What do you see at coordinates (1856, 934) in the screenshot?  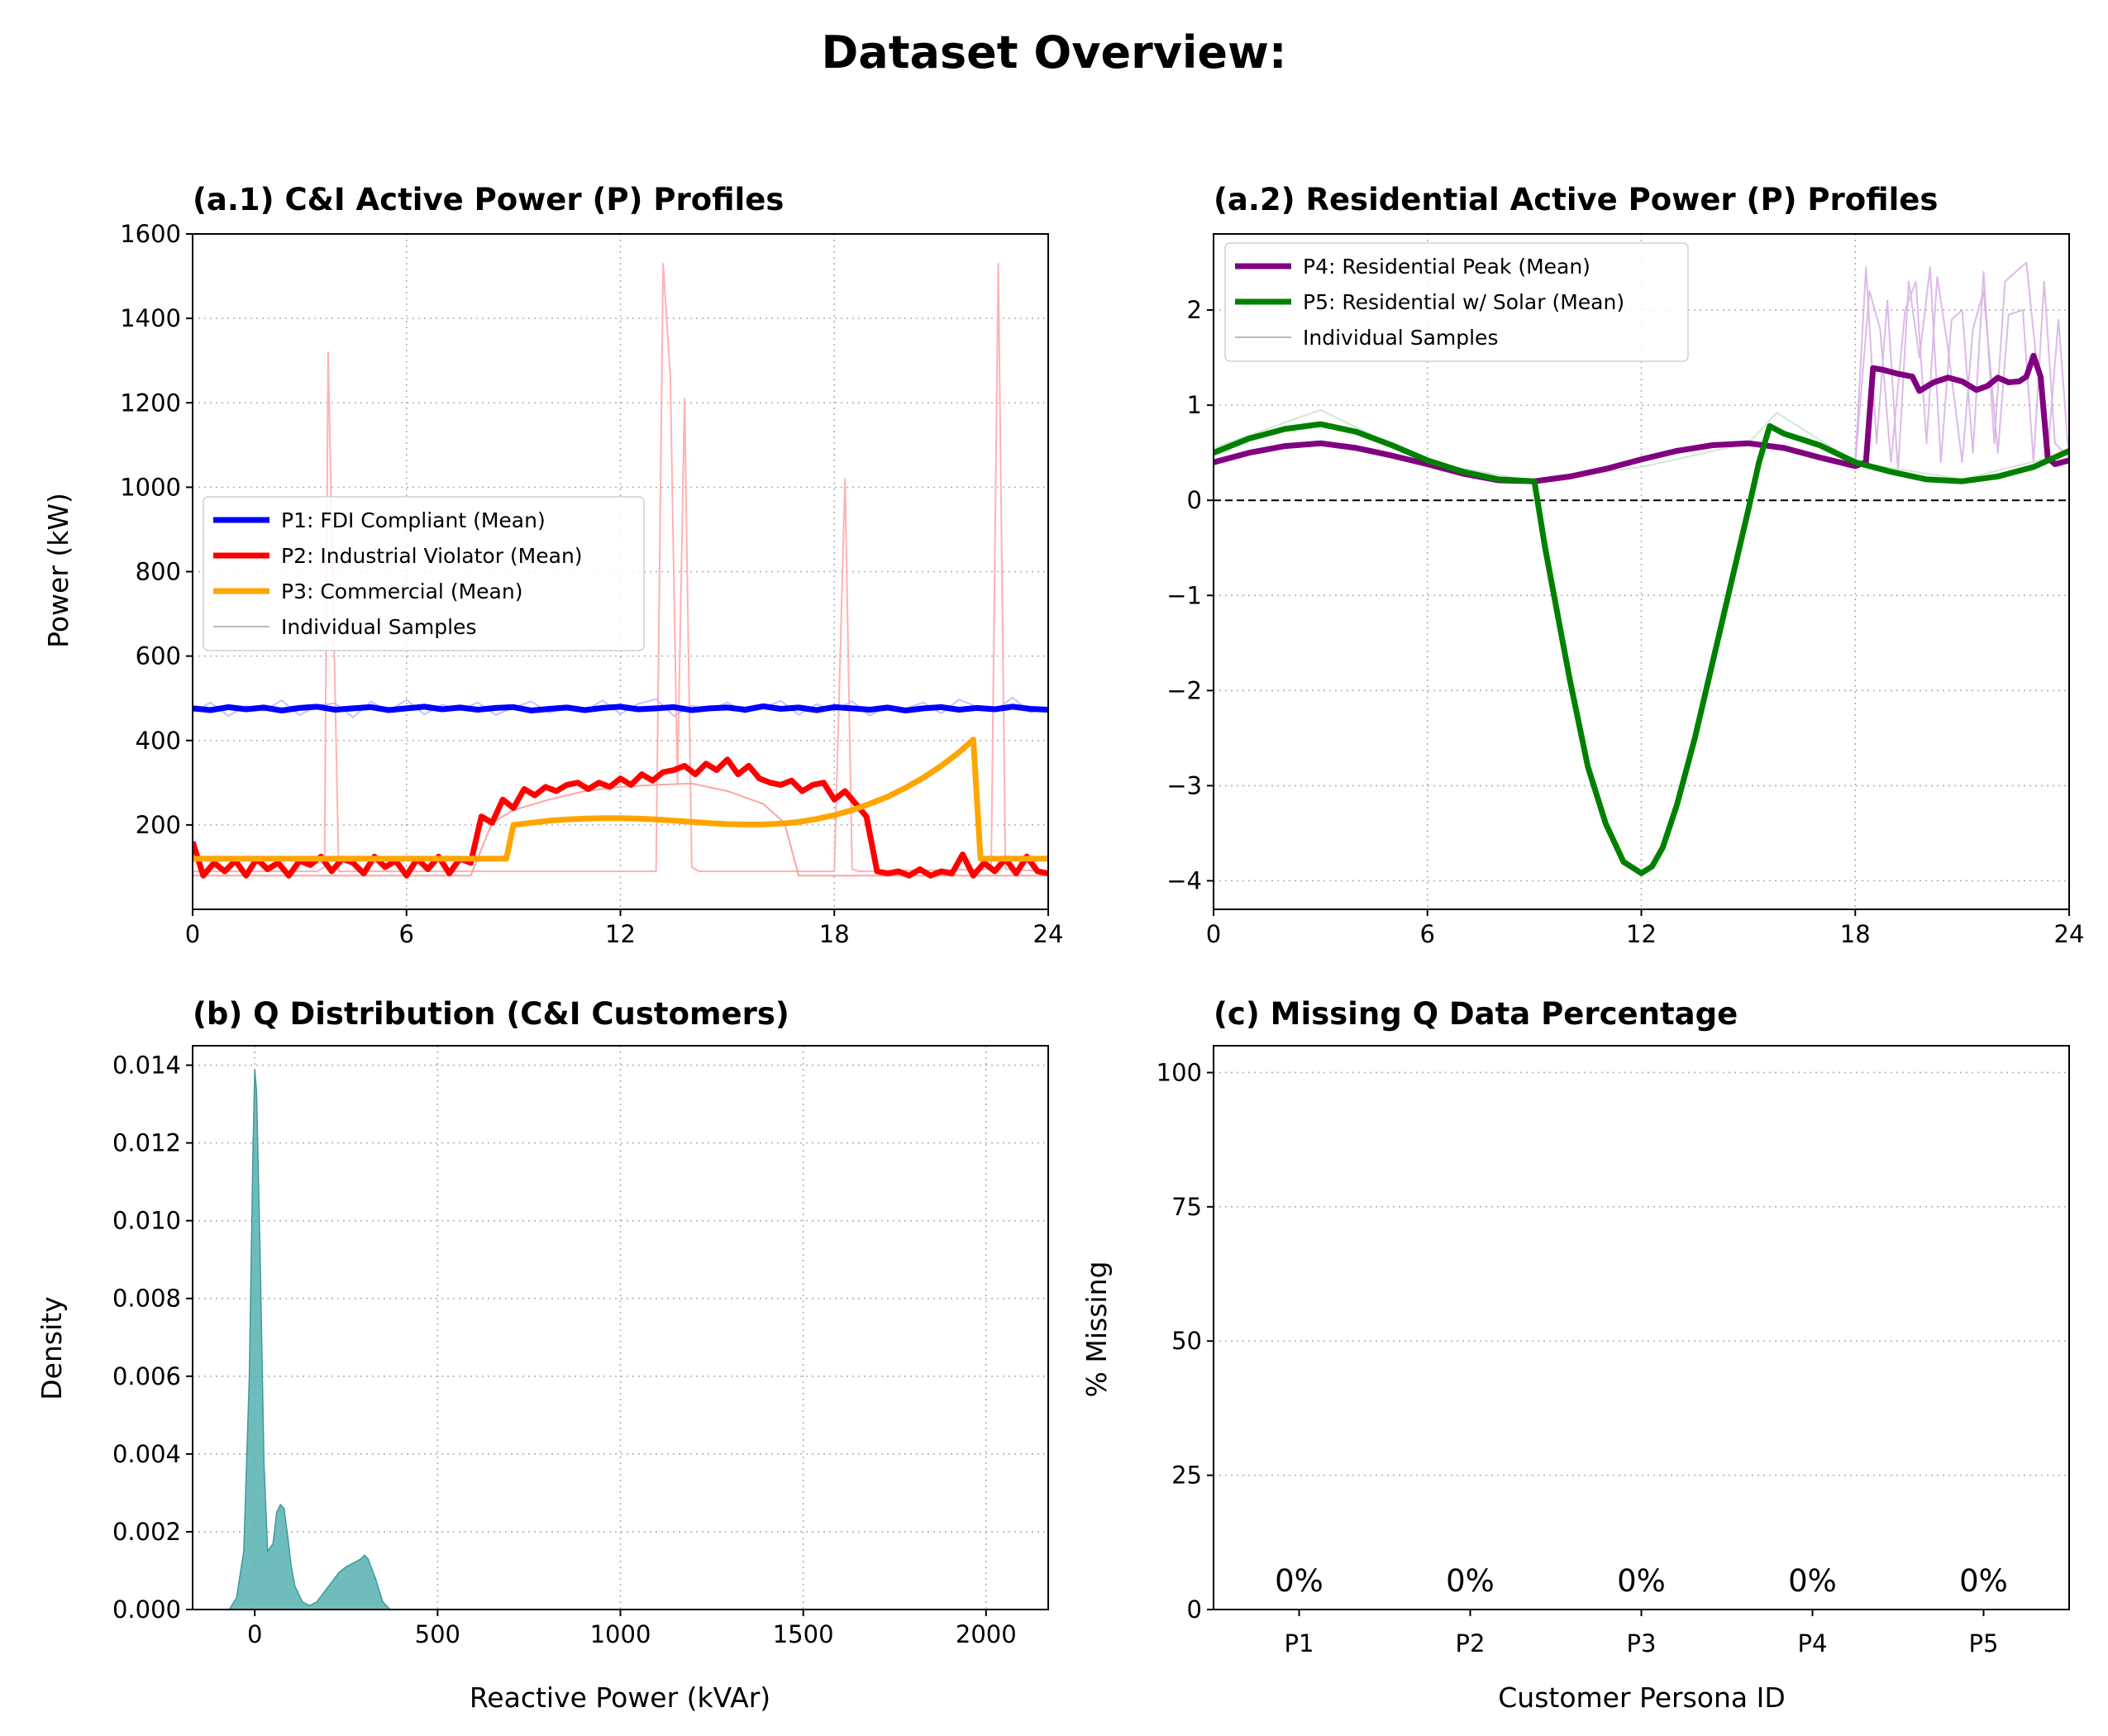 I see `a2-xtick-label: 18` at bounding box center [1856, 934].